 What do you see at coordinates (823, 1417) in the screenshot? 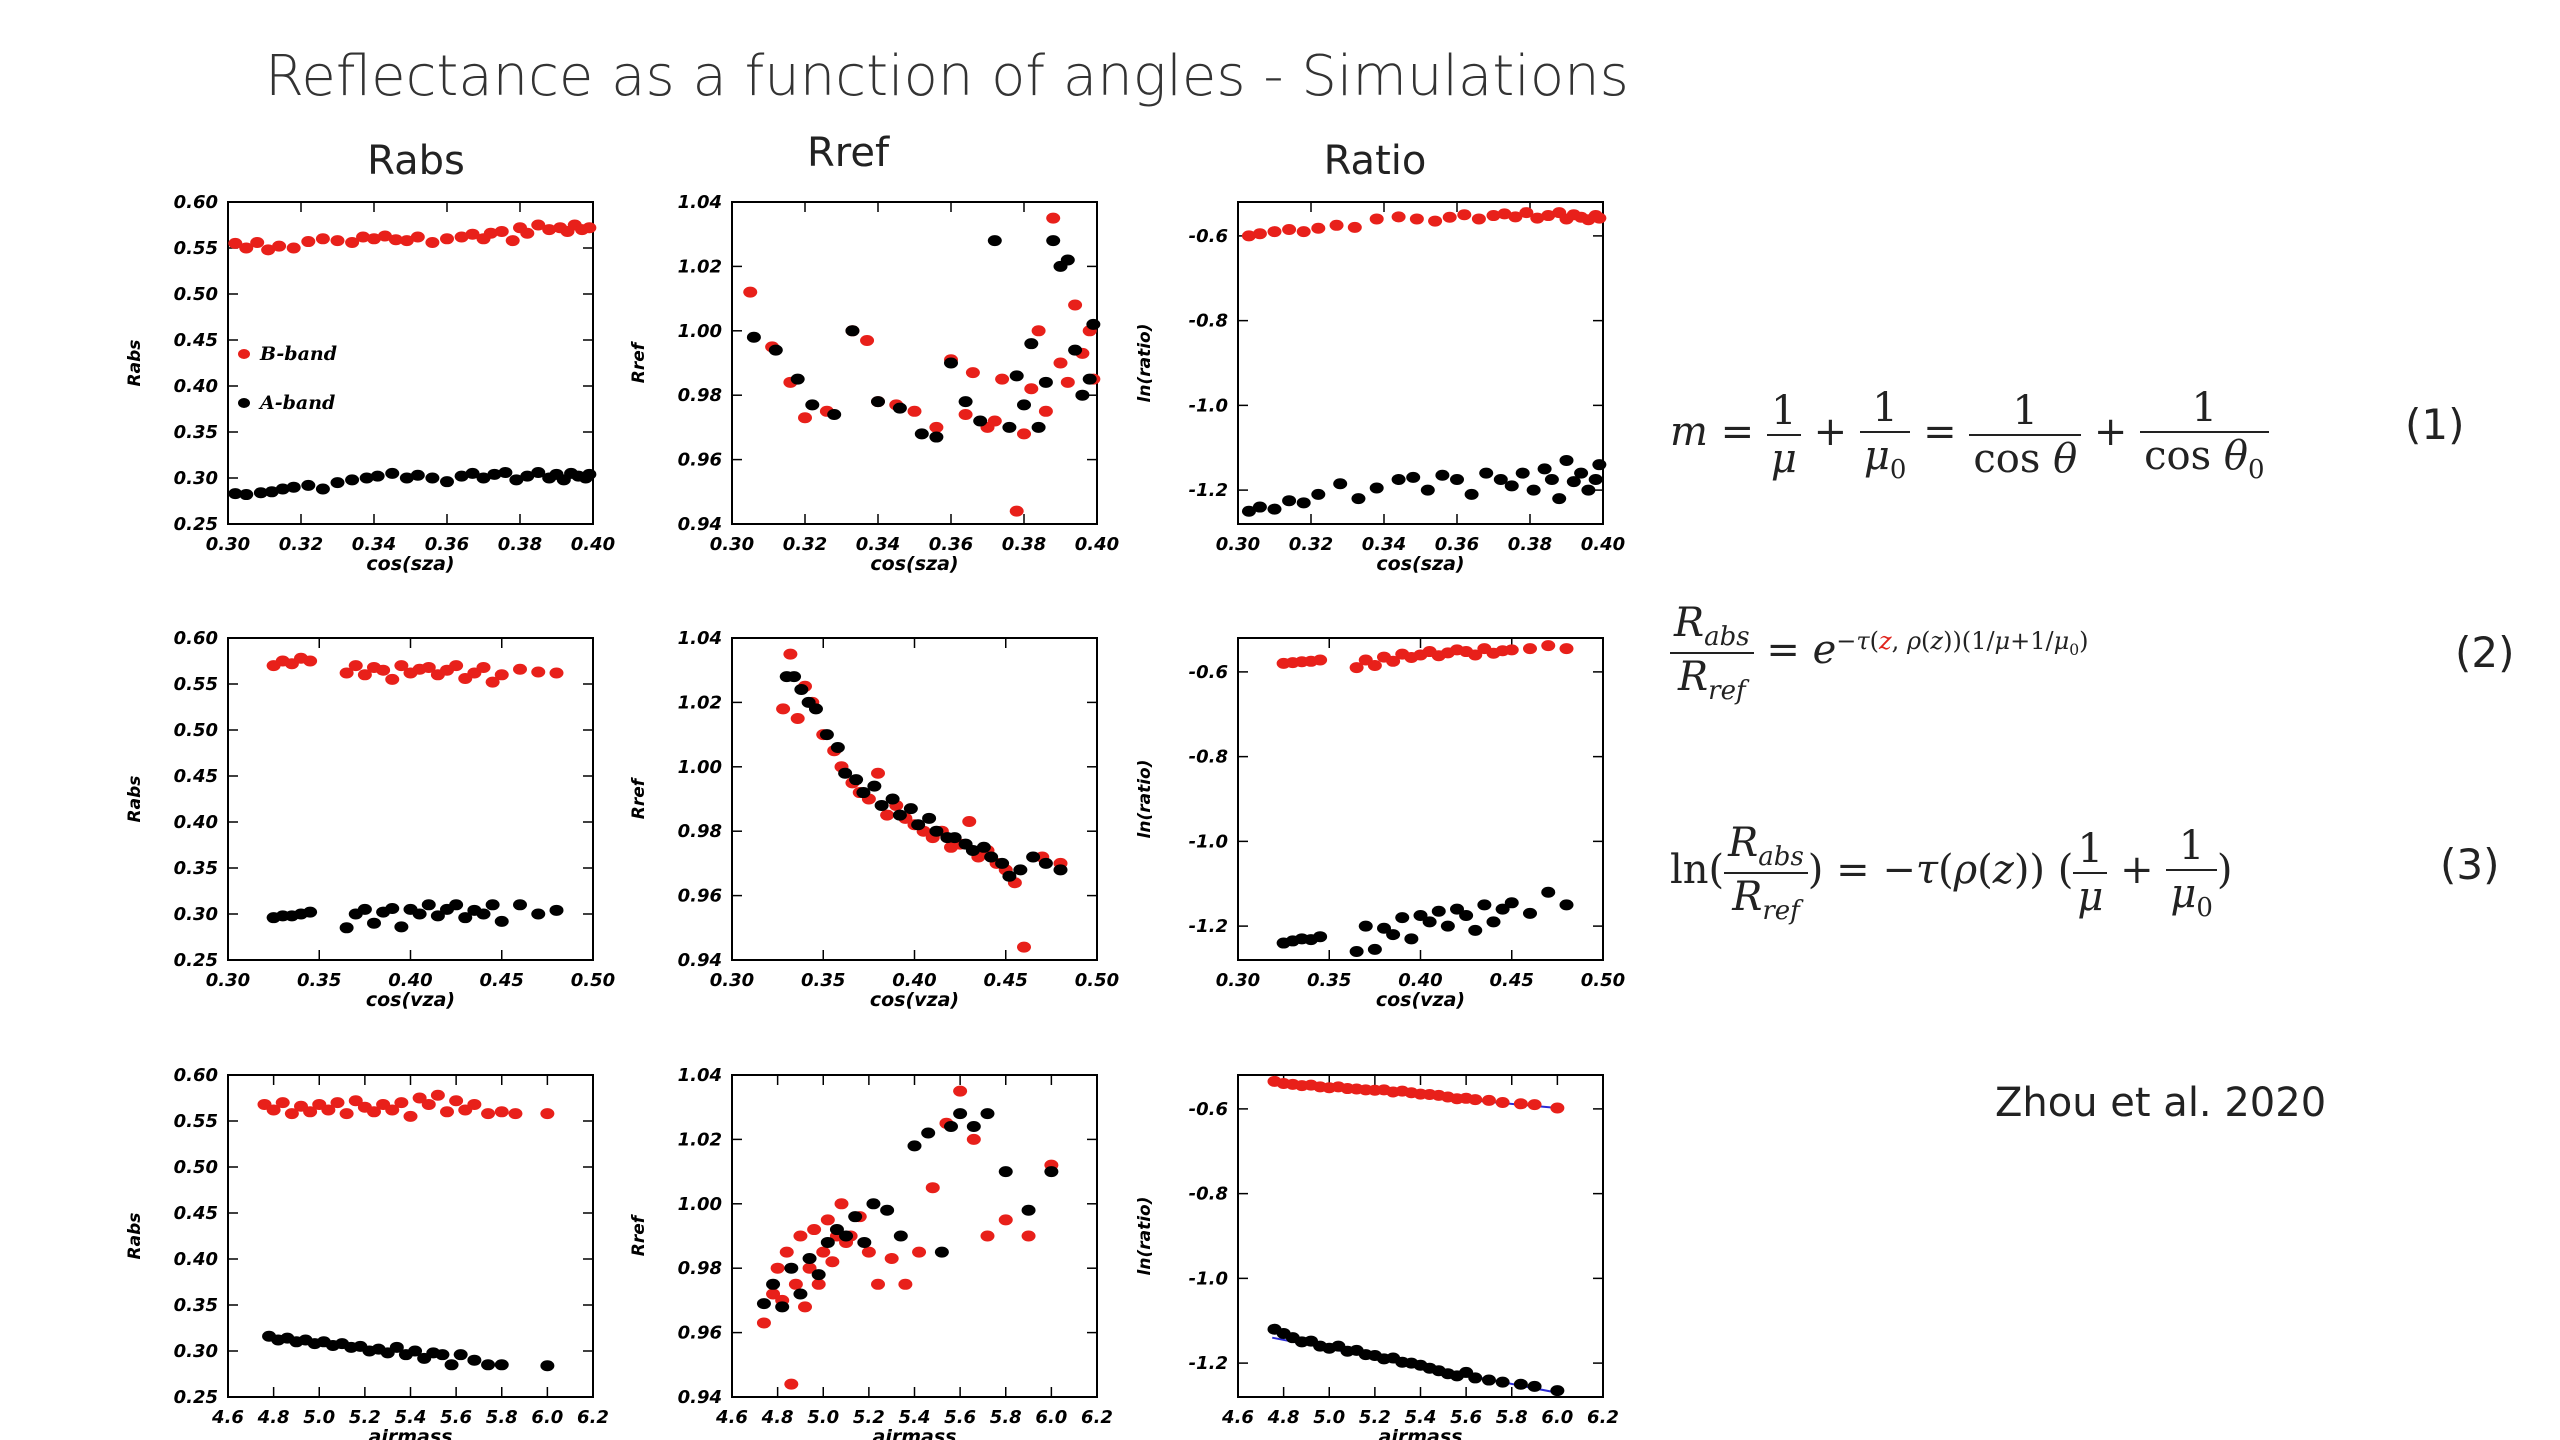
I see `x-tick-label: 5.0` at bounding box center [823, 1417].